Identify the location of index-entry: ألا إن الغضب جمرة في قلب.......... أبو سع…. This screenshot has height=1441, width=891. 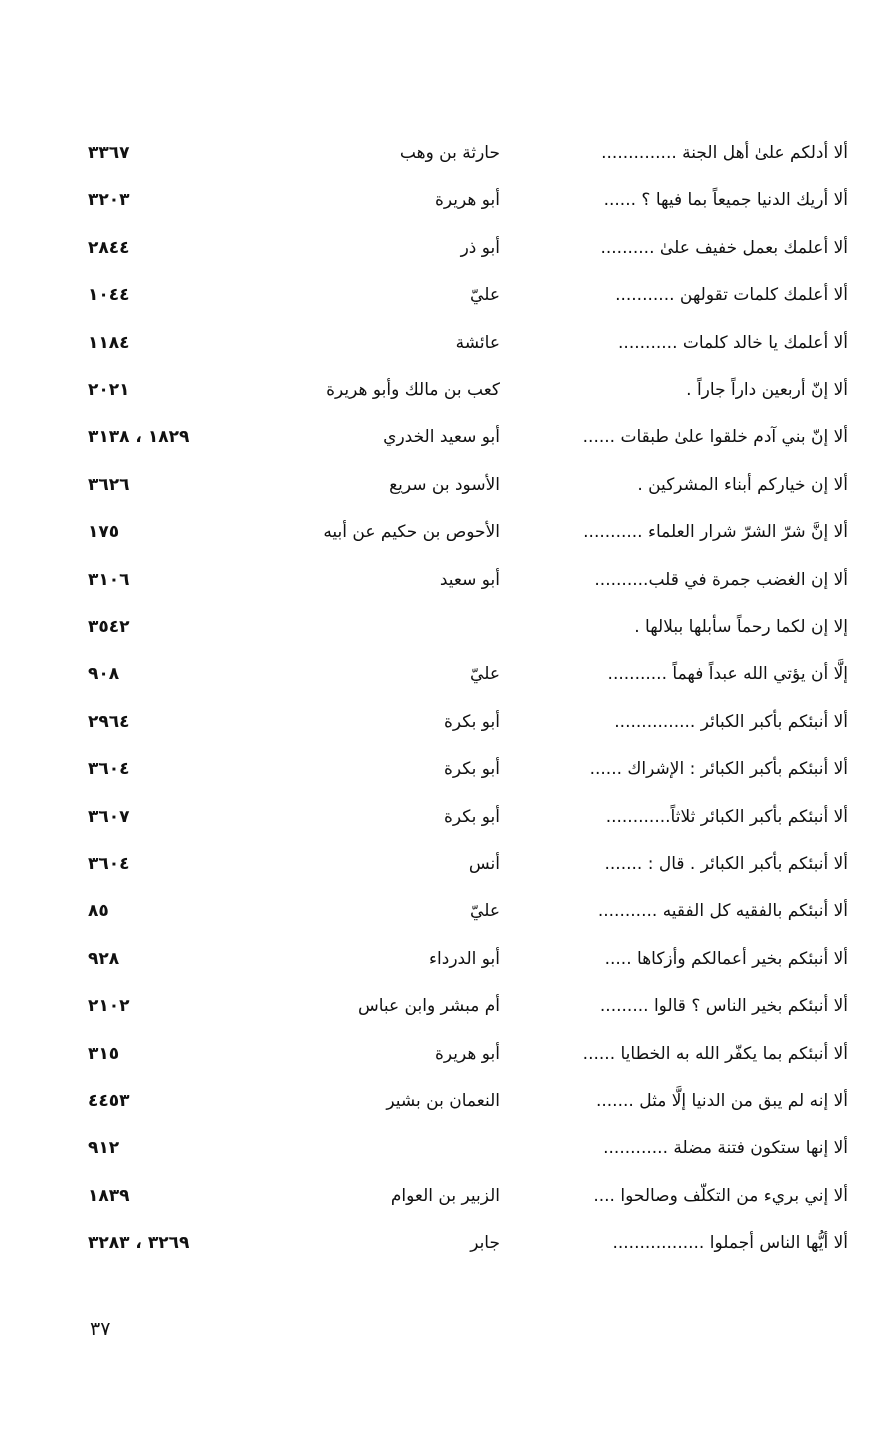
(445, 590).